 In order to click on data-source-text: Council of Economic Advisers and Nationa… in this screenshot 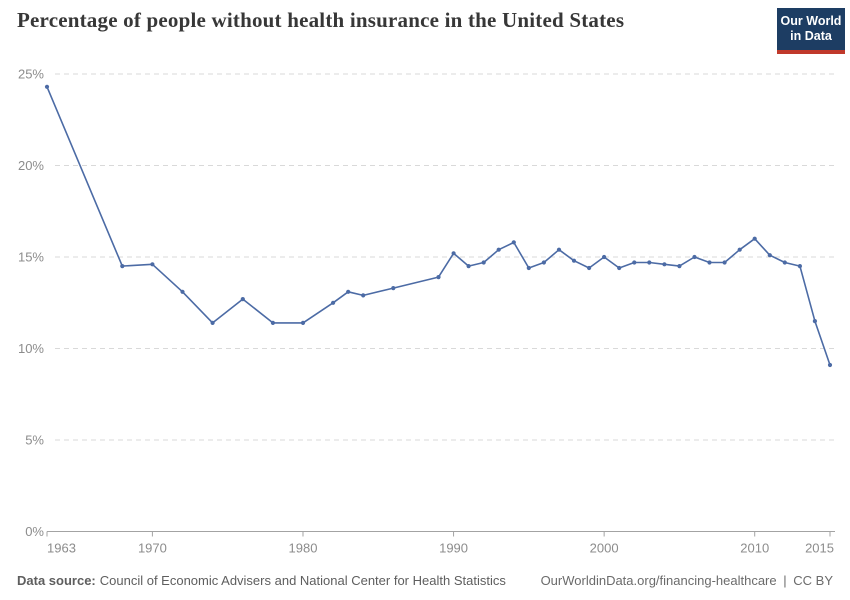, I will do `click(302, 580)`.